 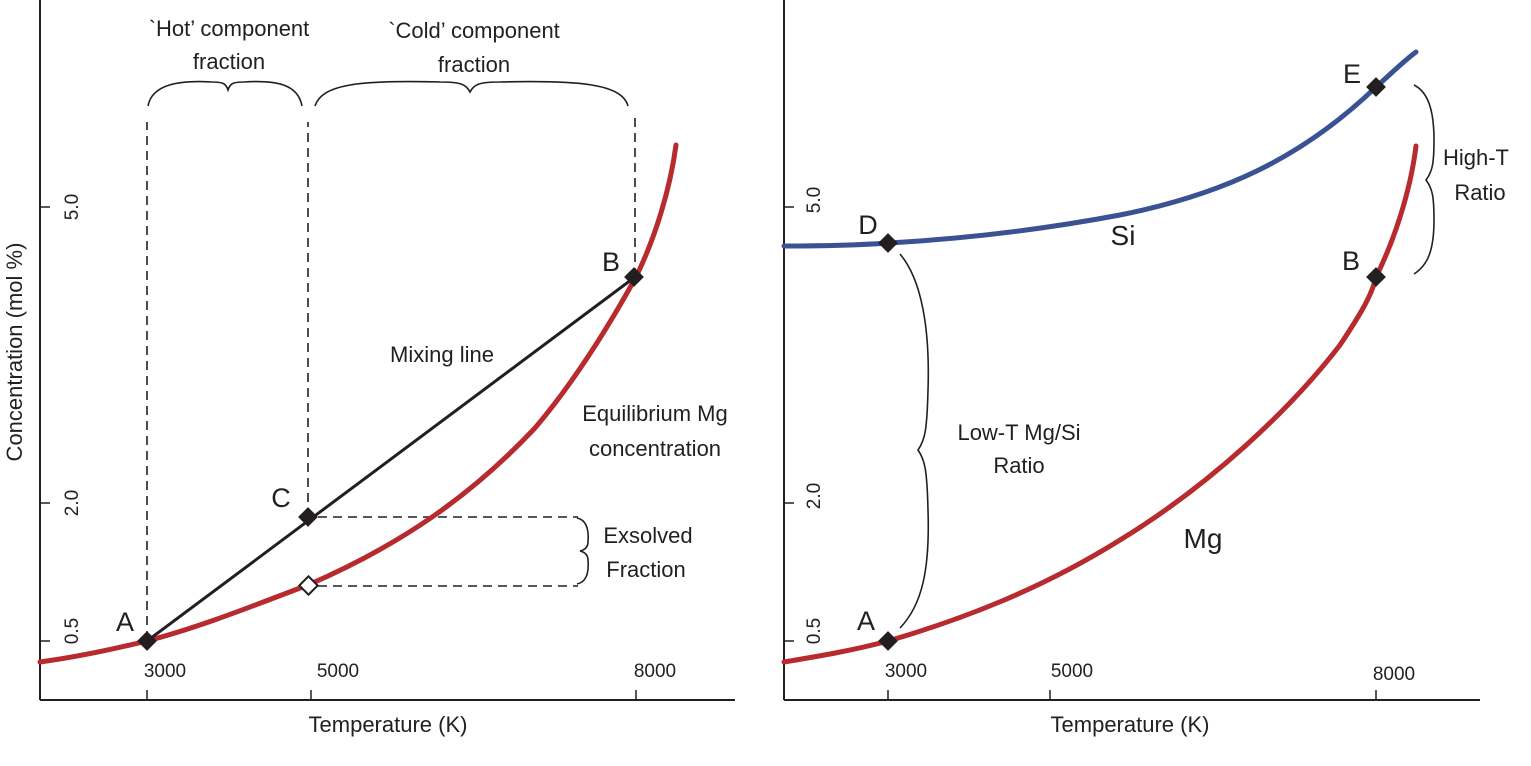 What do you see at coordinates (229, 28) in the screenshot?
I see `hot-fraction-label: `Hot’ component` at bounding box center [229, 28].